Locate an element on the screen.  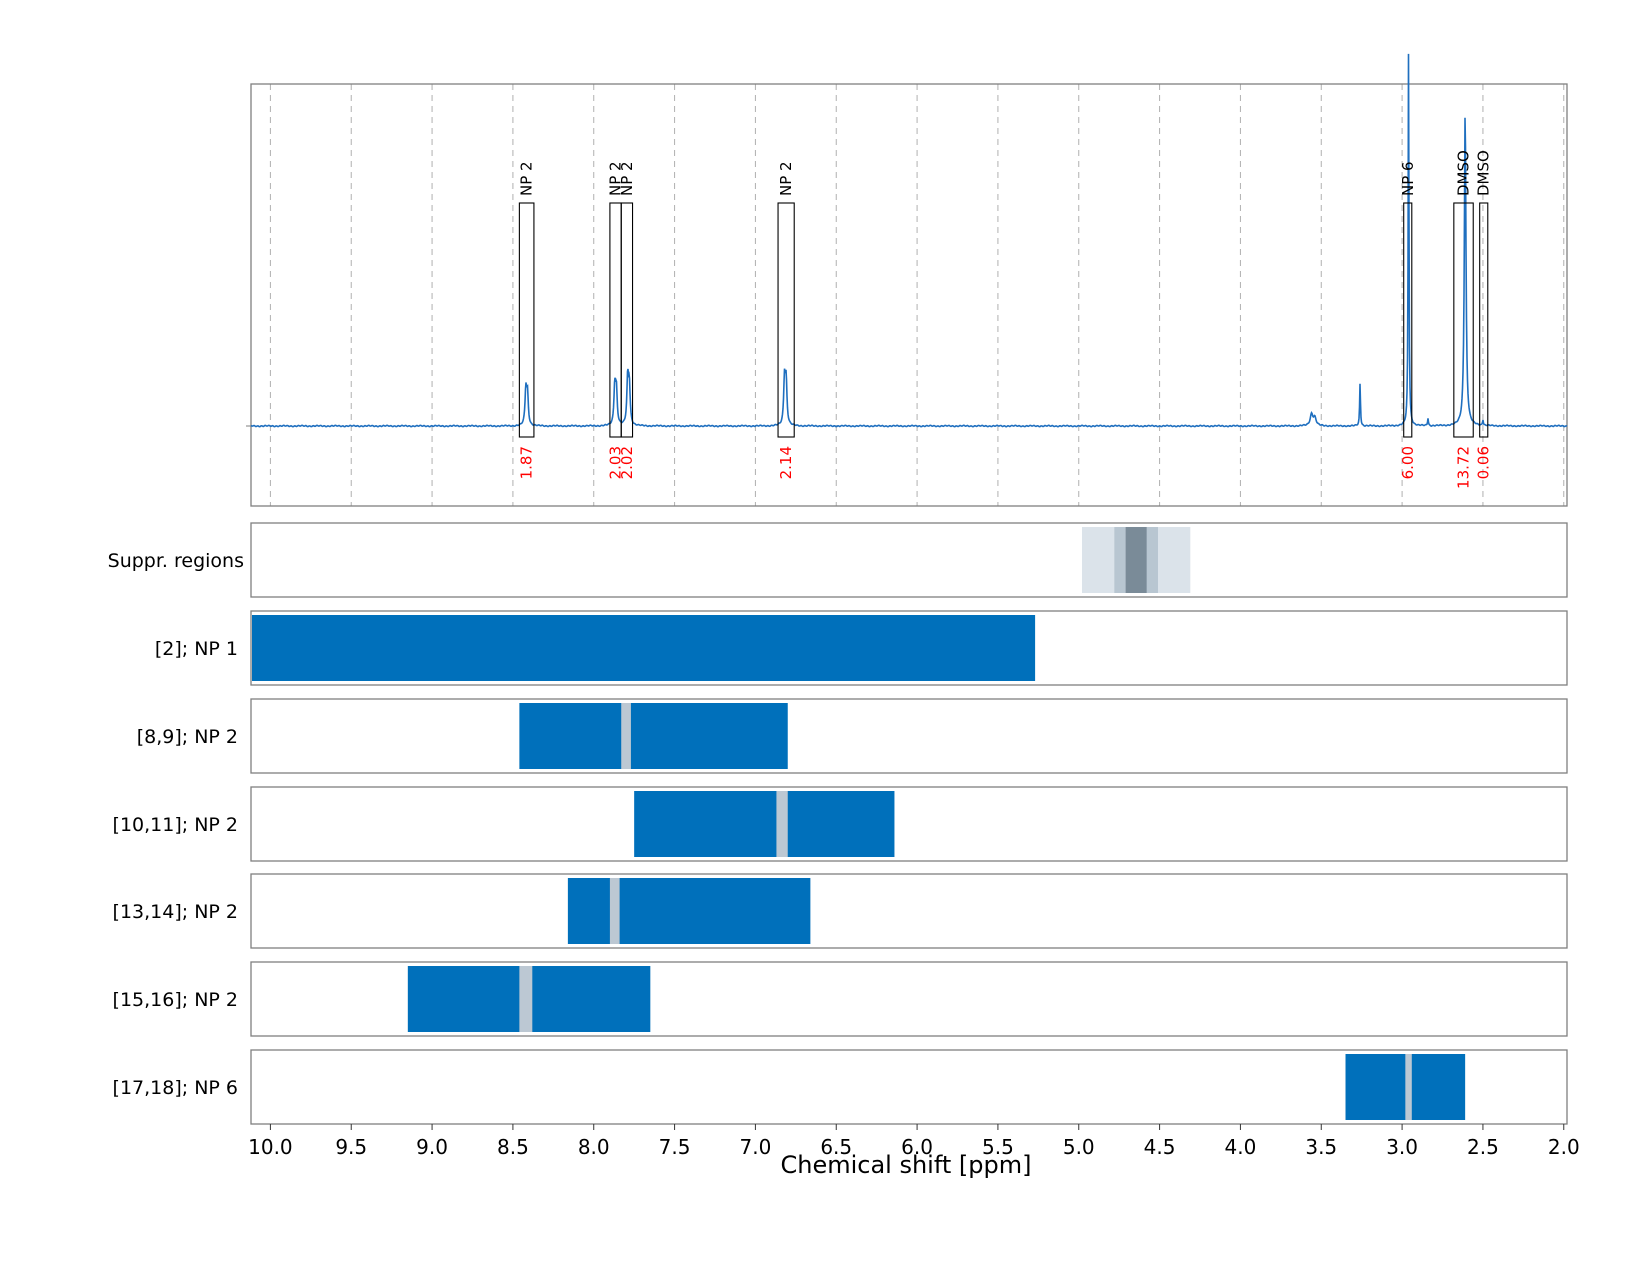
suppressed-regions-panel: Suppr. regions is located at coordinates (838, 560).